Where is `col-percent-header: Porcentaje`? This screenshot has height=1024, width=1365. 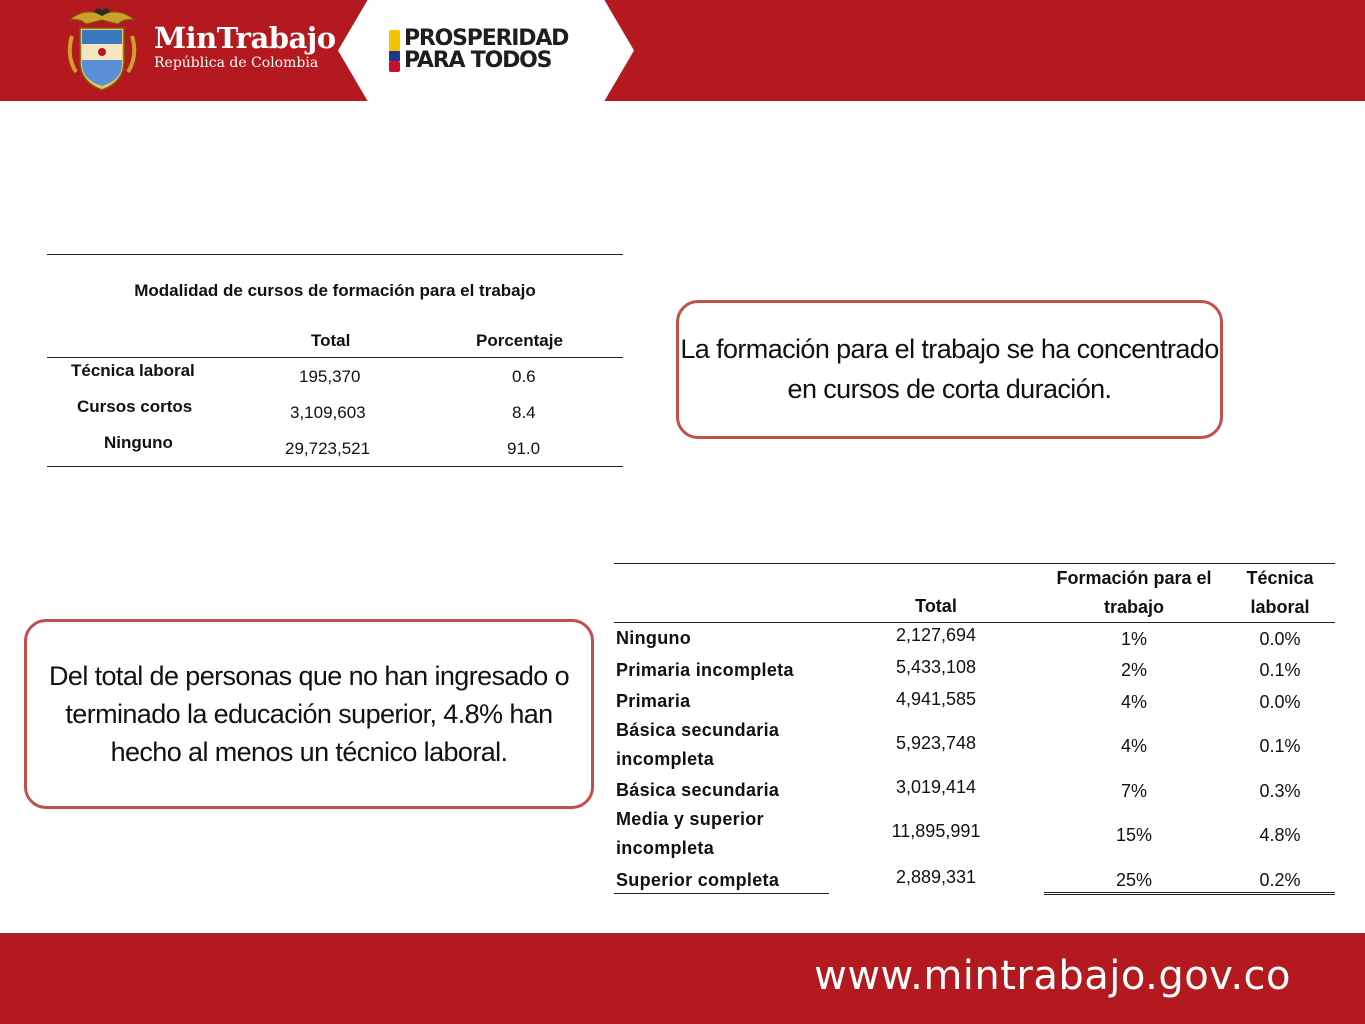 col-percent-header: Porcentaje is located at coordinates (519, 340).